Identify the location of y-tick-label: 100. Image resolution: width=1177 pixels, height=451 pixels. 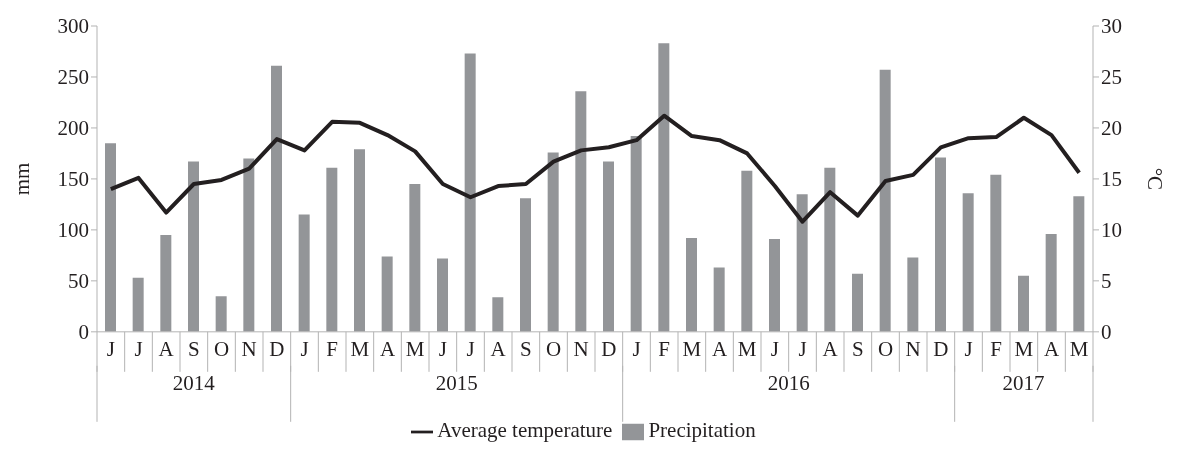
(73, 230).